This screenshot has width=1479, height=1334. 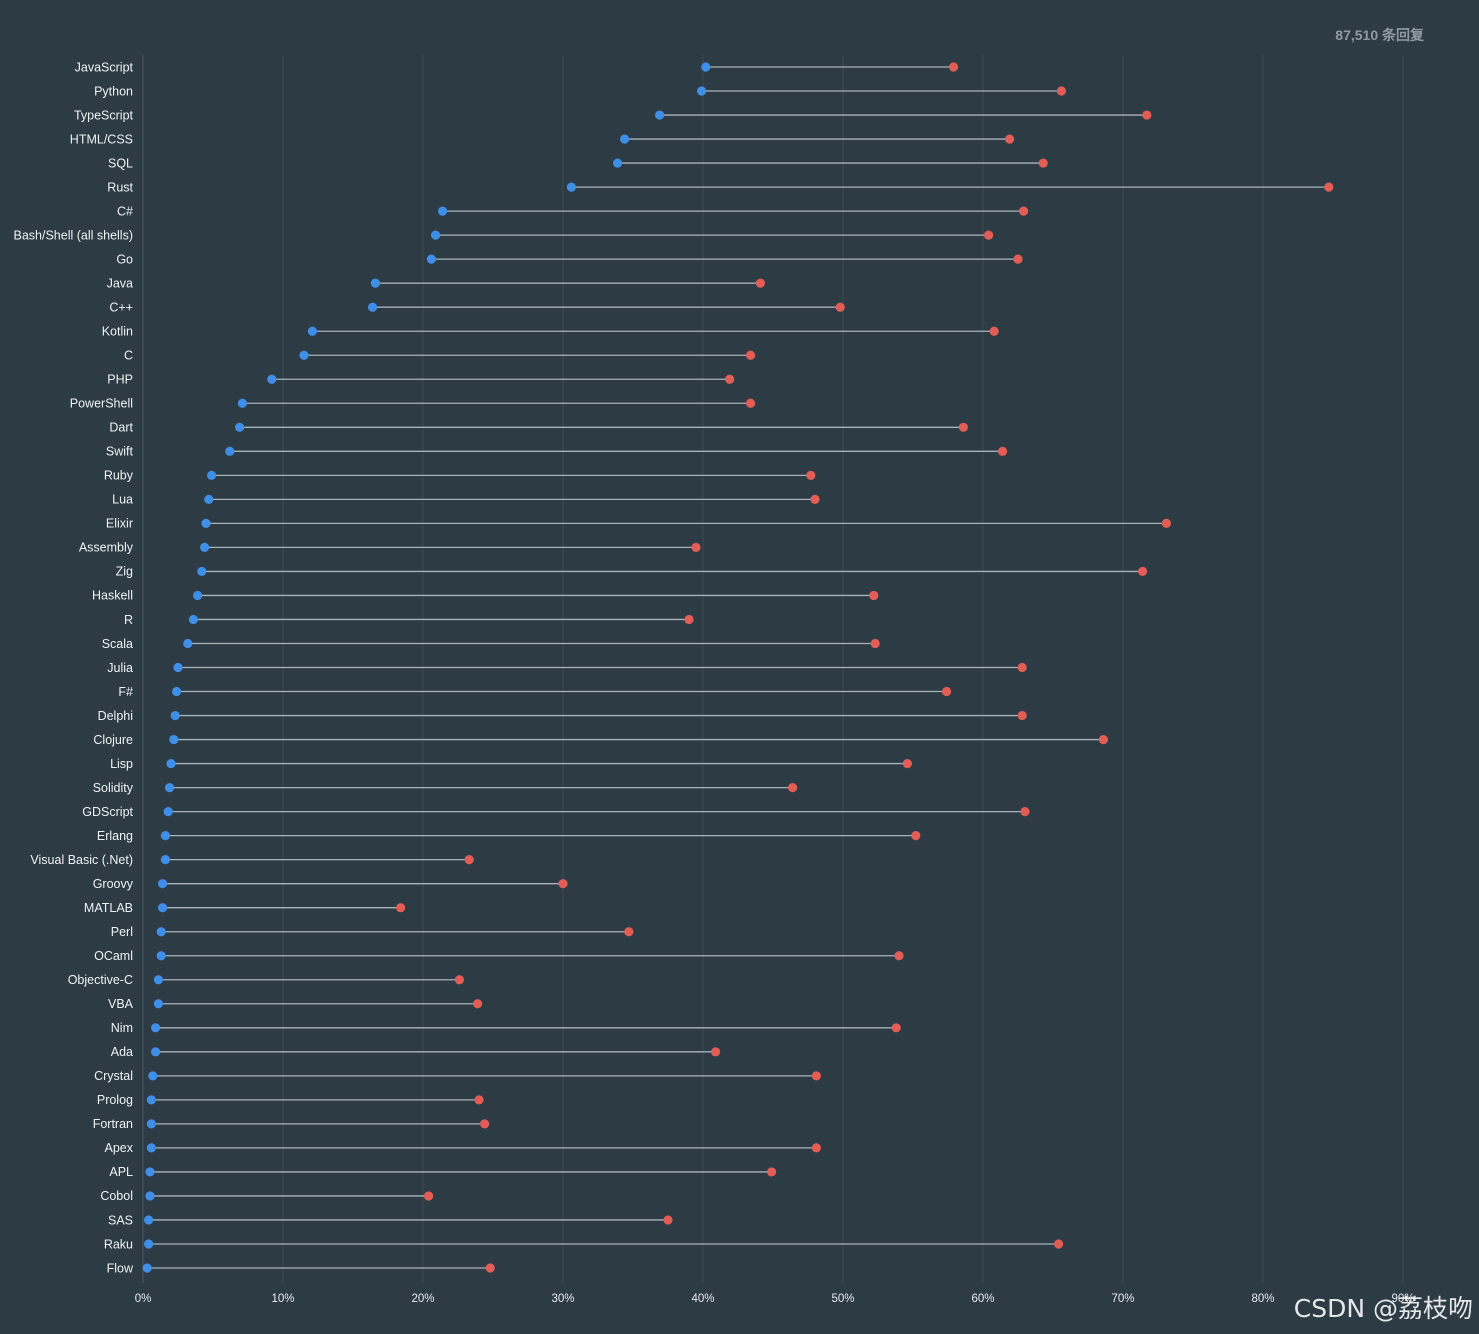 I want to click on red-point-gdscript, so click(x=1025, y=812).